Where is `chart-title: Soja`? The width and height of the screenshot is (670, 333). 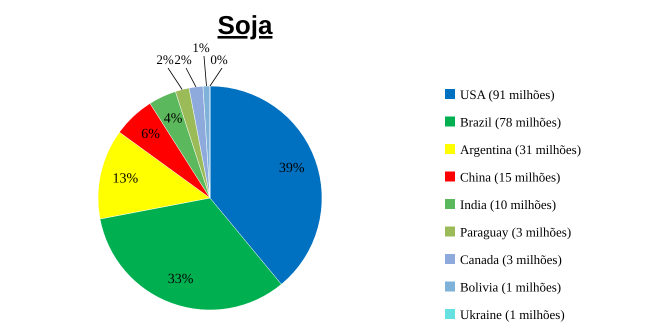 chart-title: Soja is located at coordinates (245, 25).